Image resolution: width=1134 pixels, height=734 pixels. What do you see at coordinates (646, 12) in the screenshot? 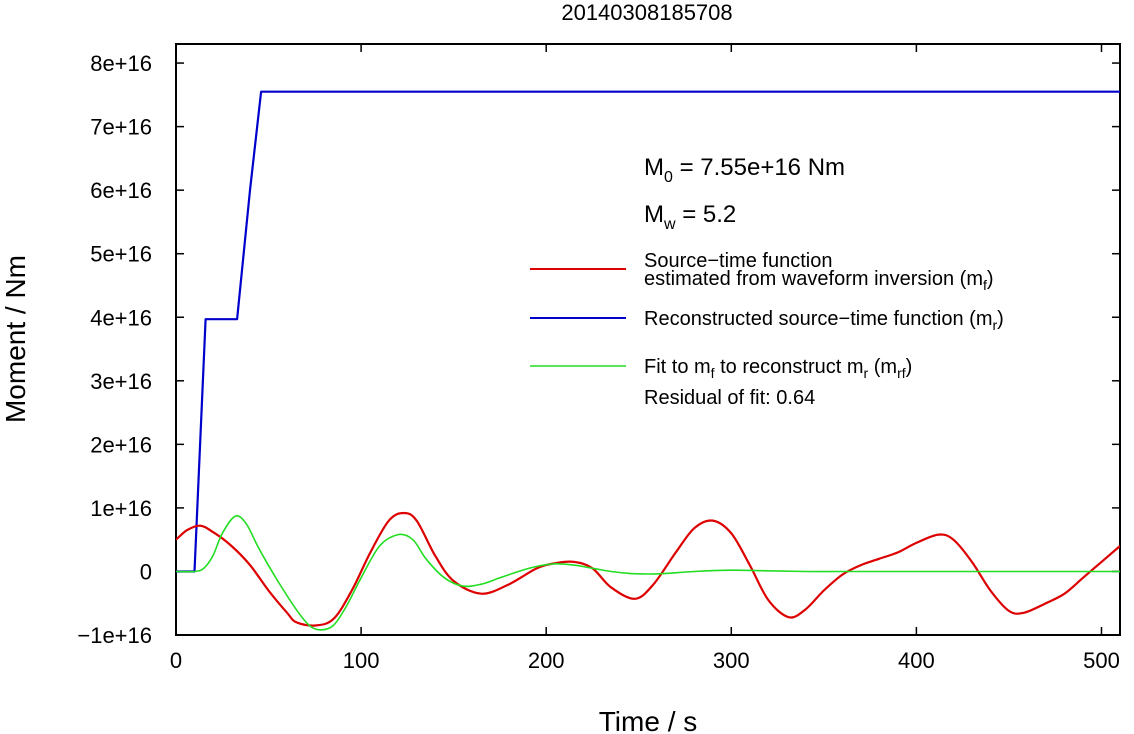
I see `chart-title: 20140308185708` at bounding box center [646, 12].